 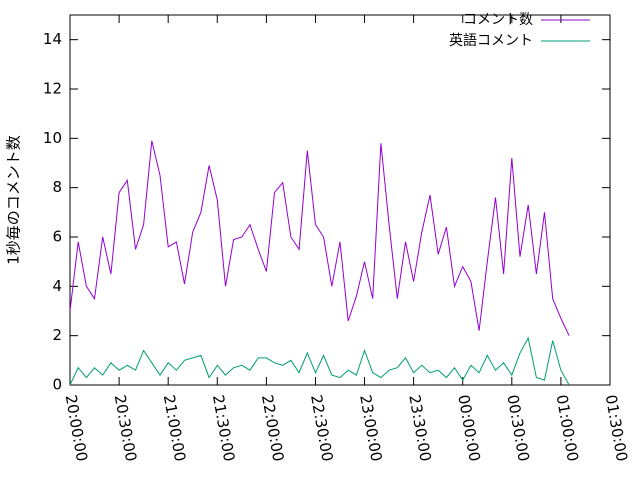 What do you see at coordinates (57, 187) in the screenshot?
I see `y-tick-label: 8` at bounding box center [57, 187].